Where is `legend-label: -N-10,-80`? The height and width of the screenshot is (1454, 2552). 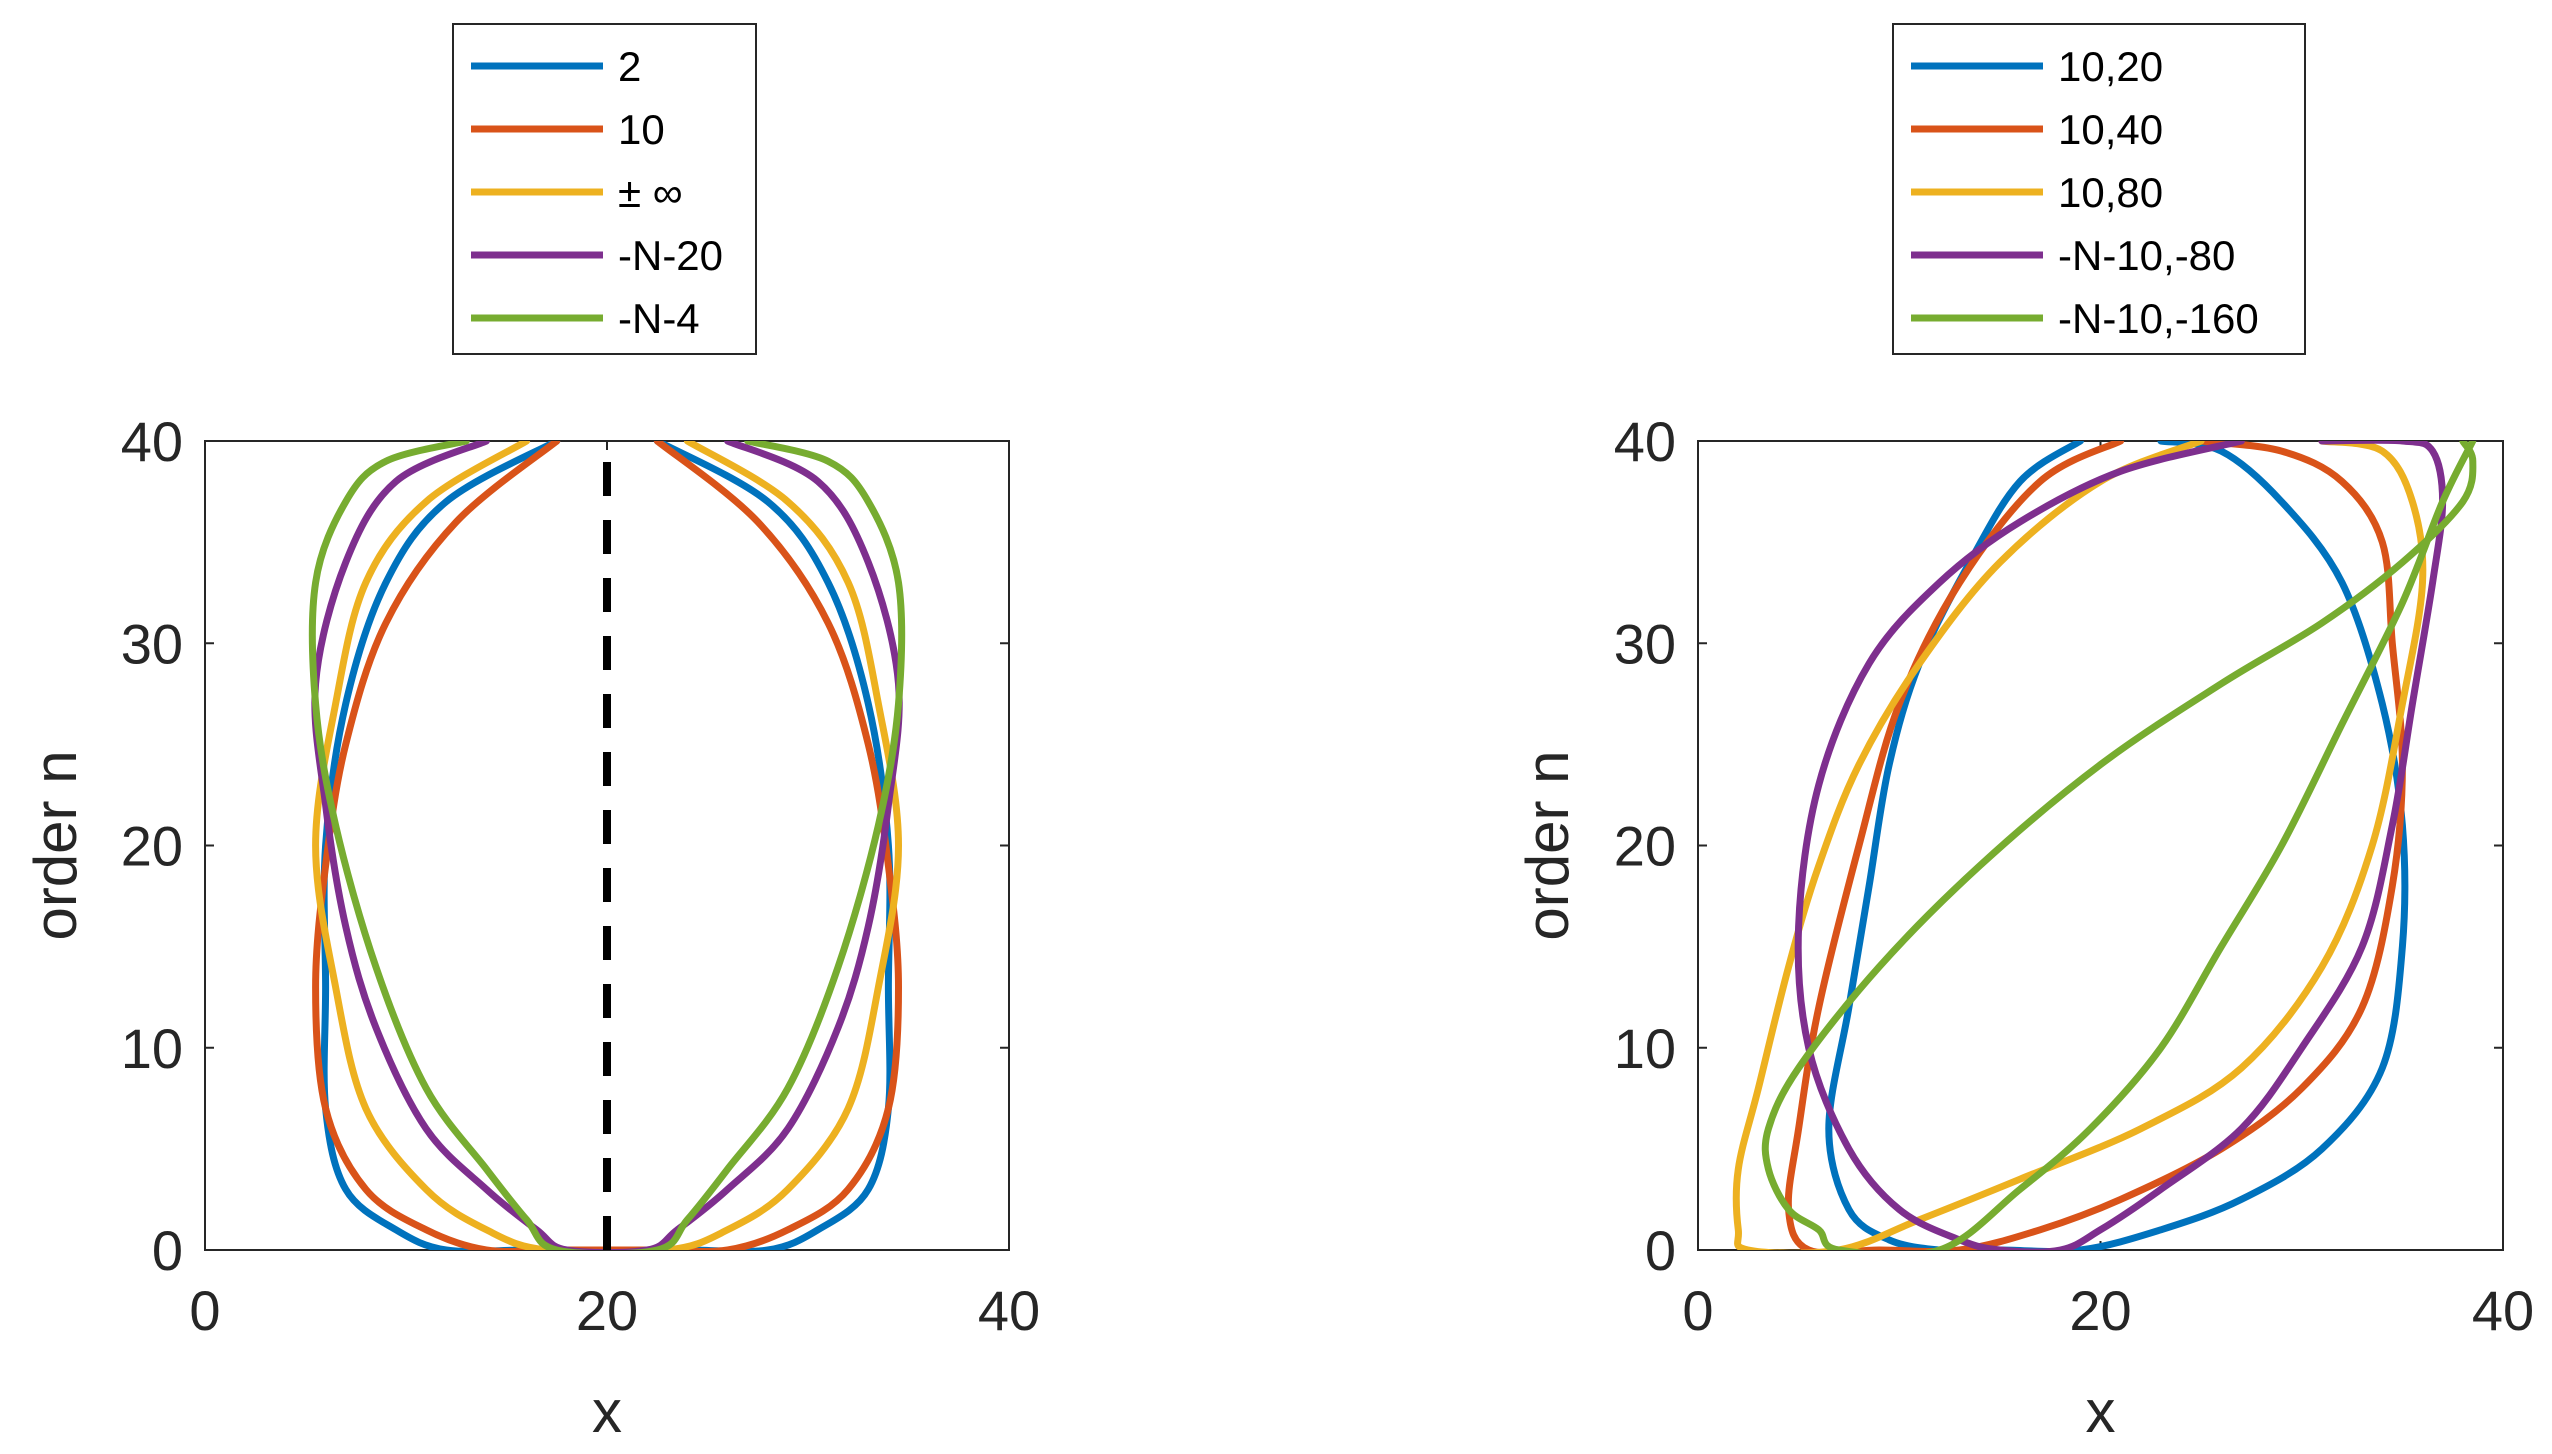 legend-label: -N-10,-80 is located at coordinates (2146, 255).